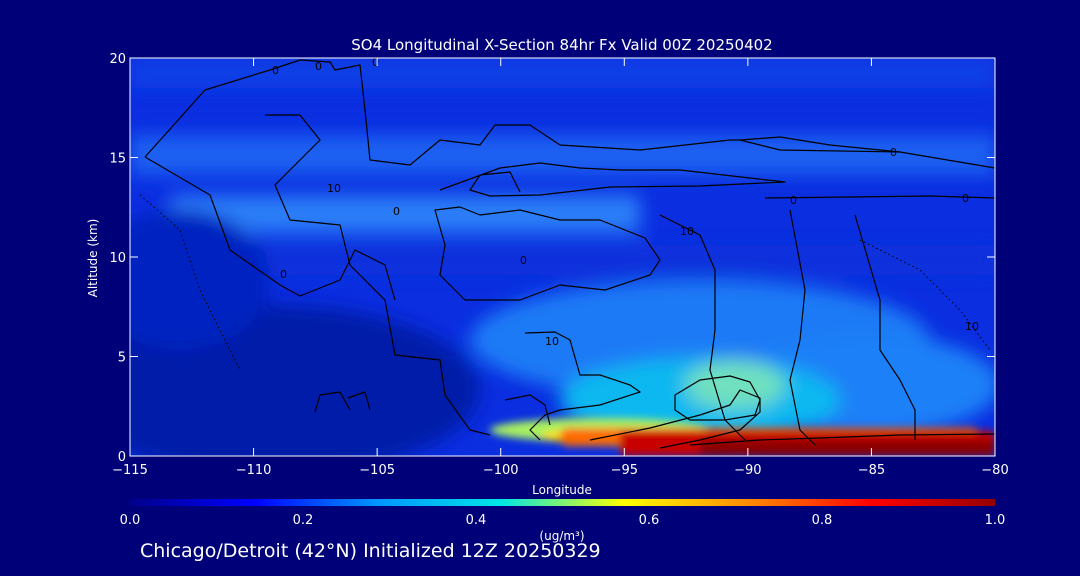 The image size is (1080, 576). Describe the element at coordinates (122, 457) in the screenshot. I see `y-tick-label: 0` at that location.